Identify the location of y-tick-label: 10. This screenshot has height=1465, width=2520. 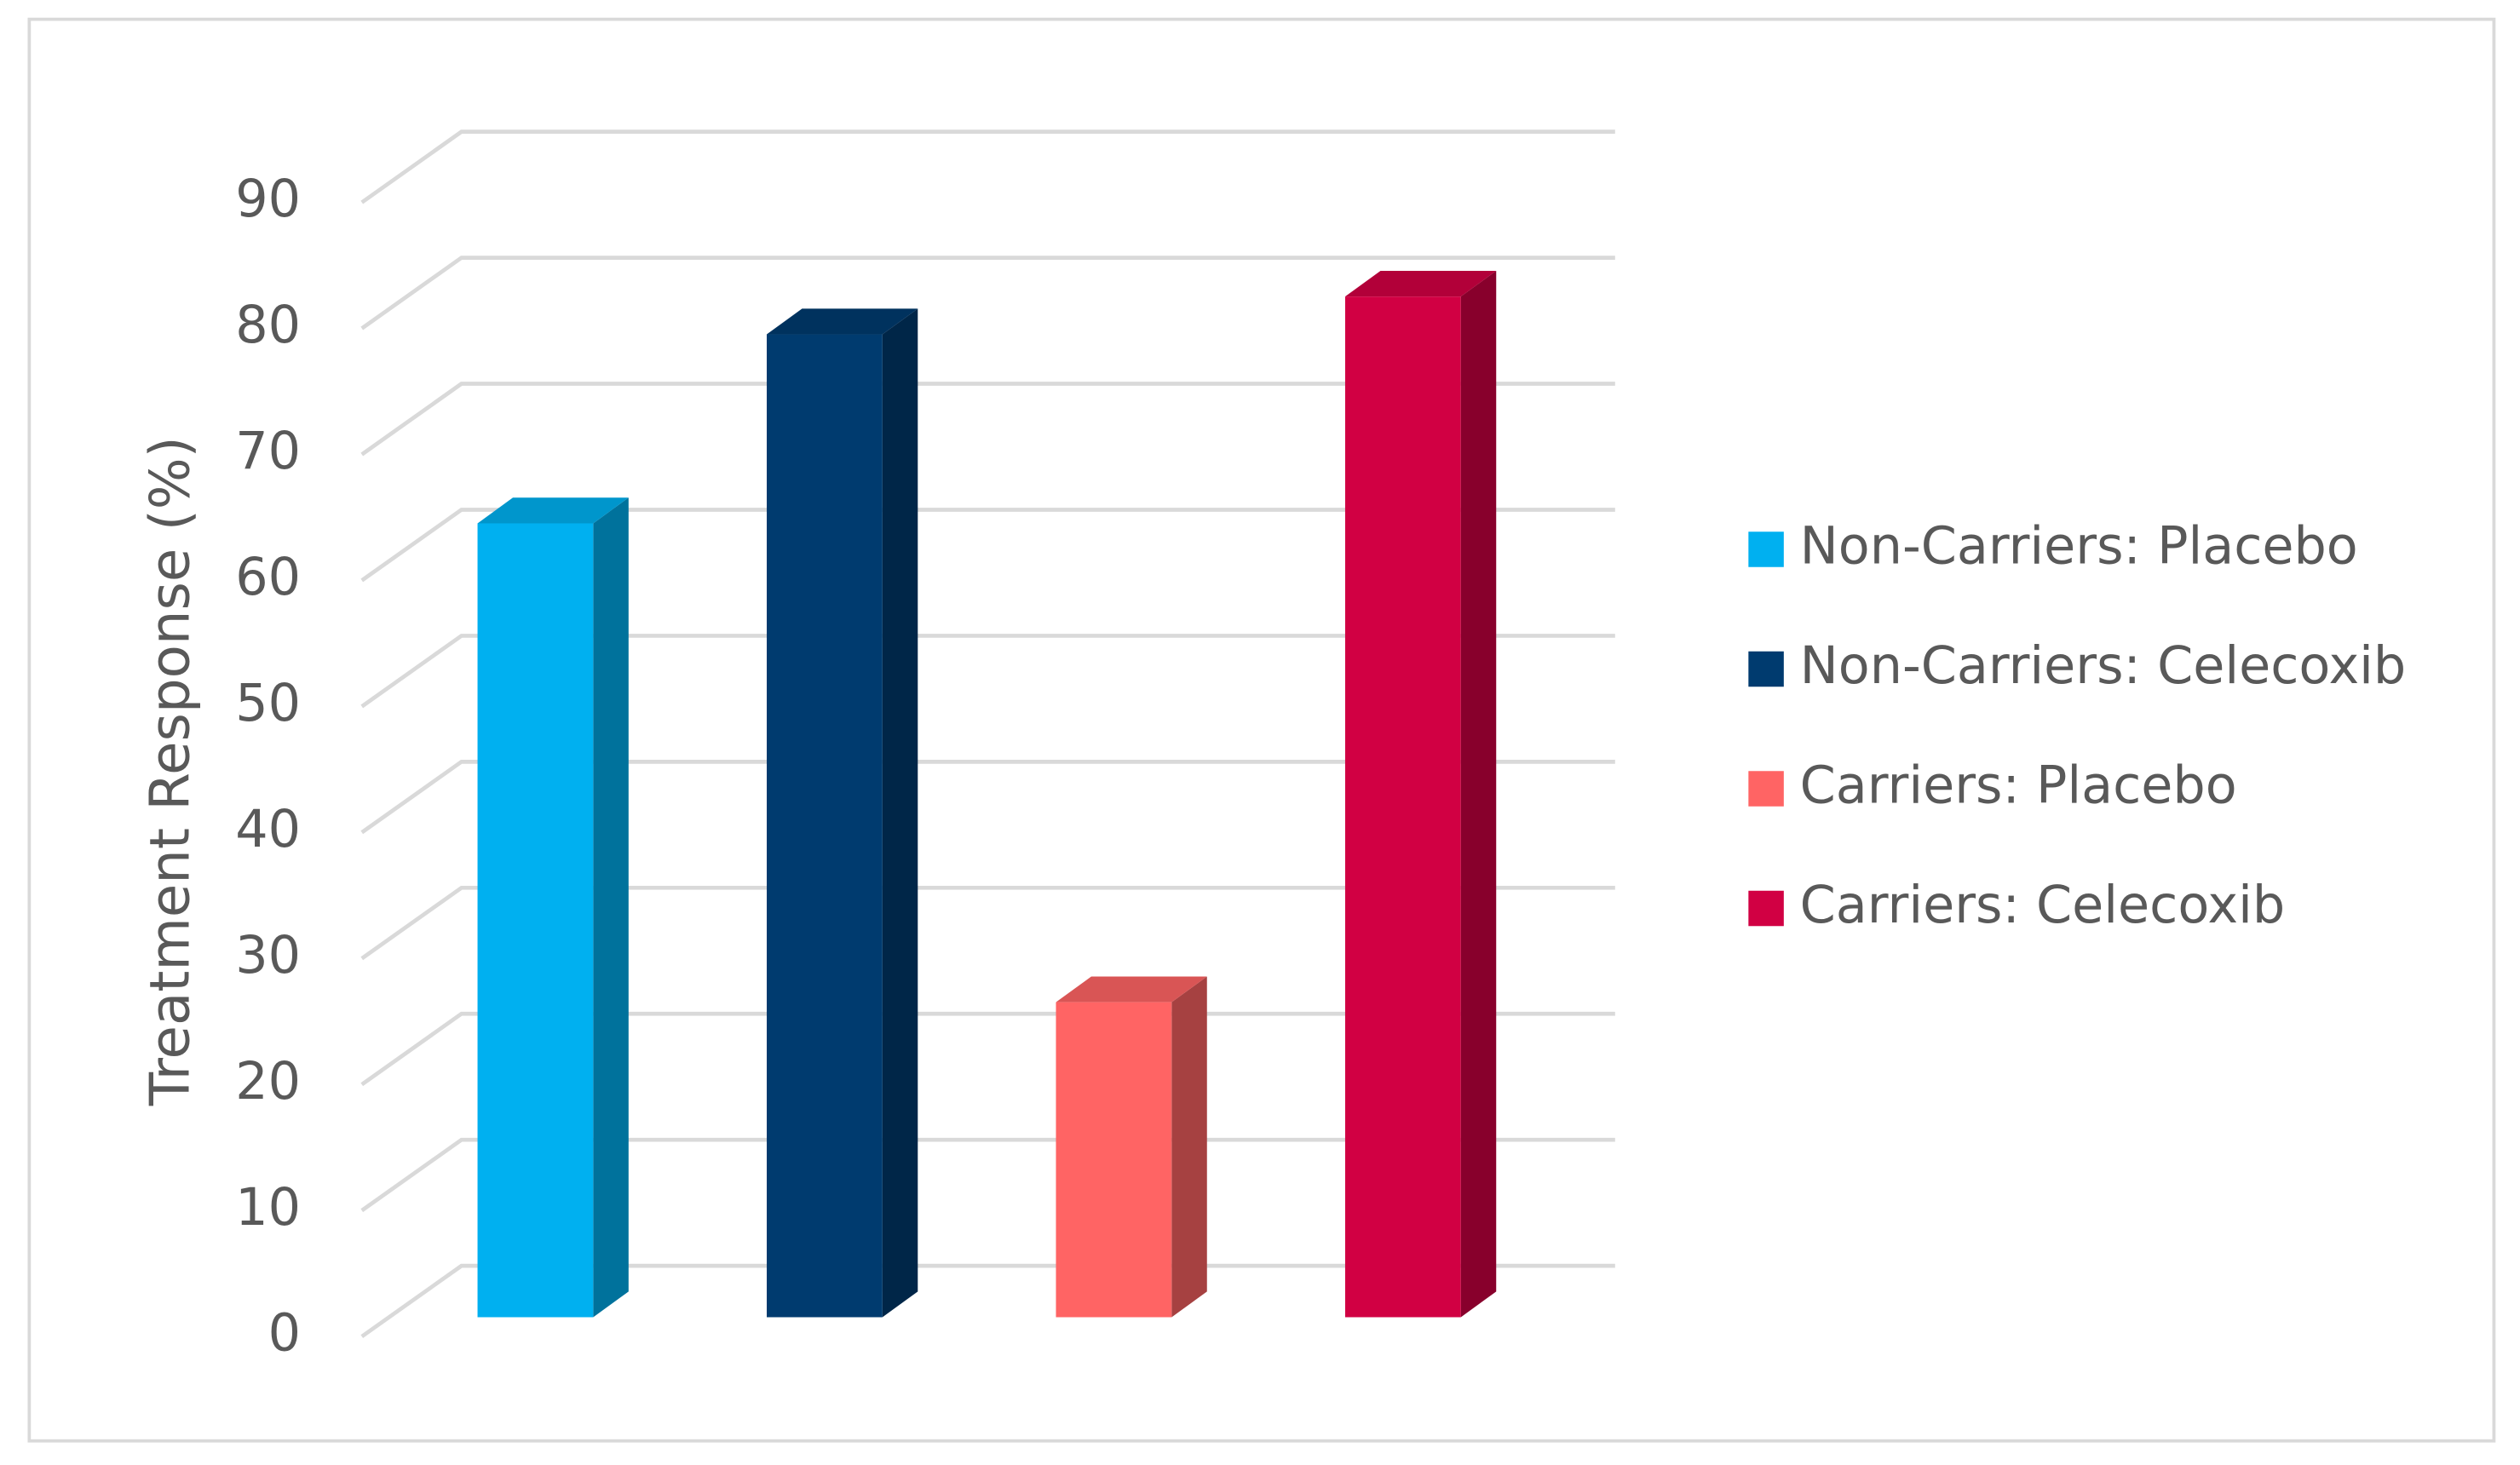
(268, 1208).